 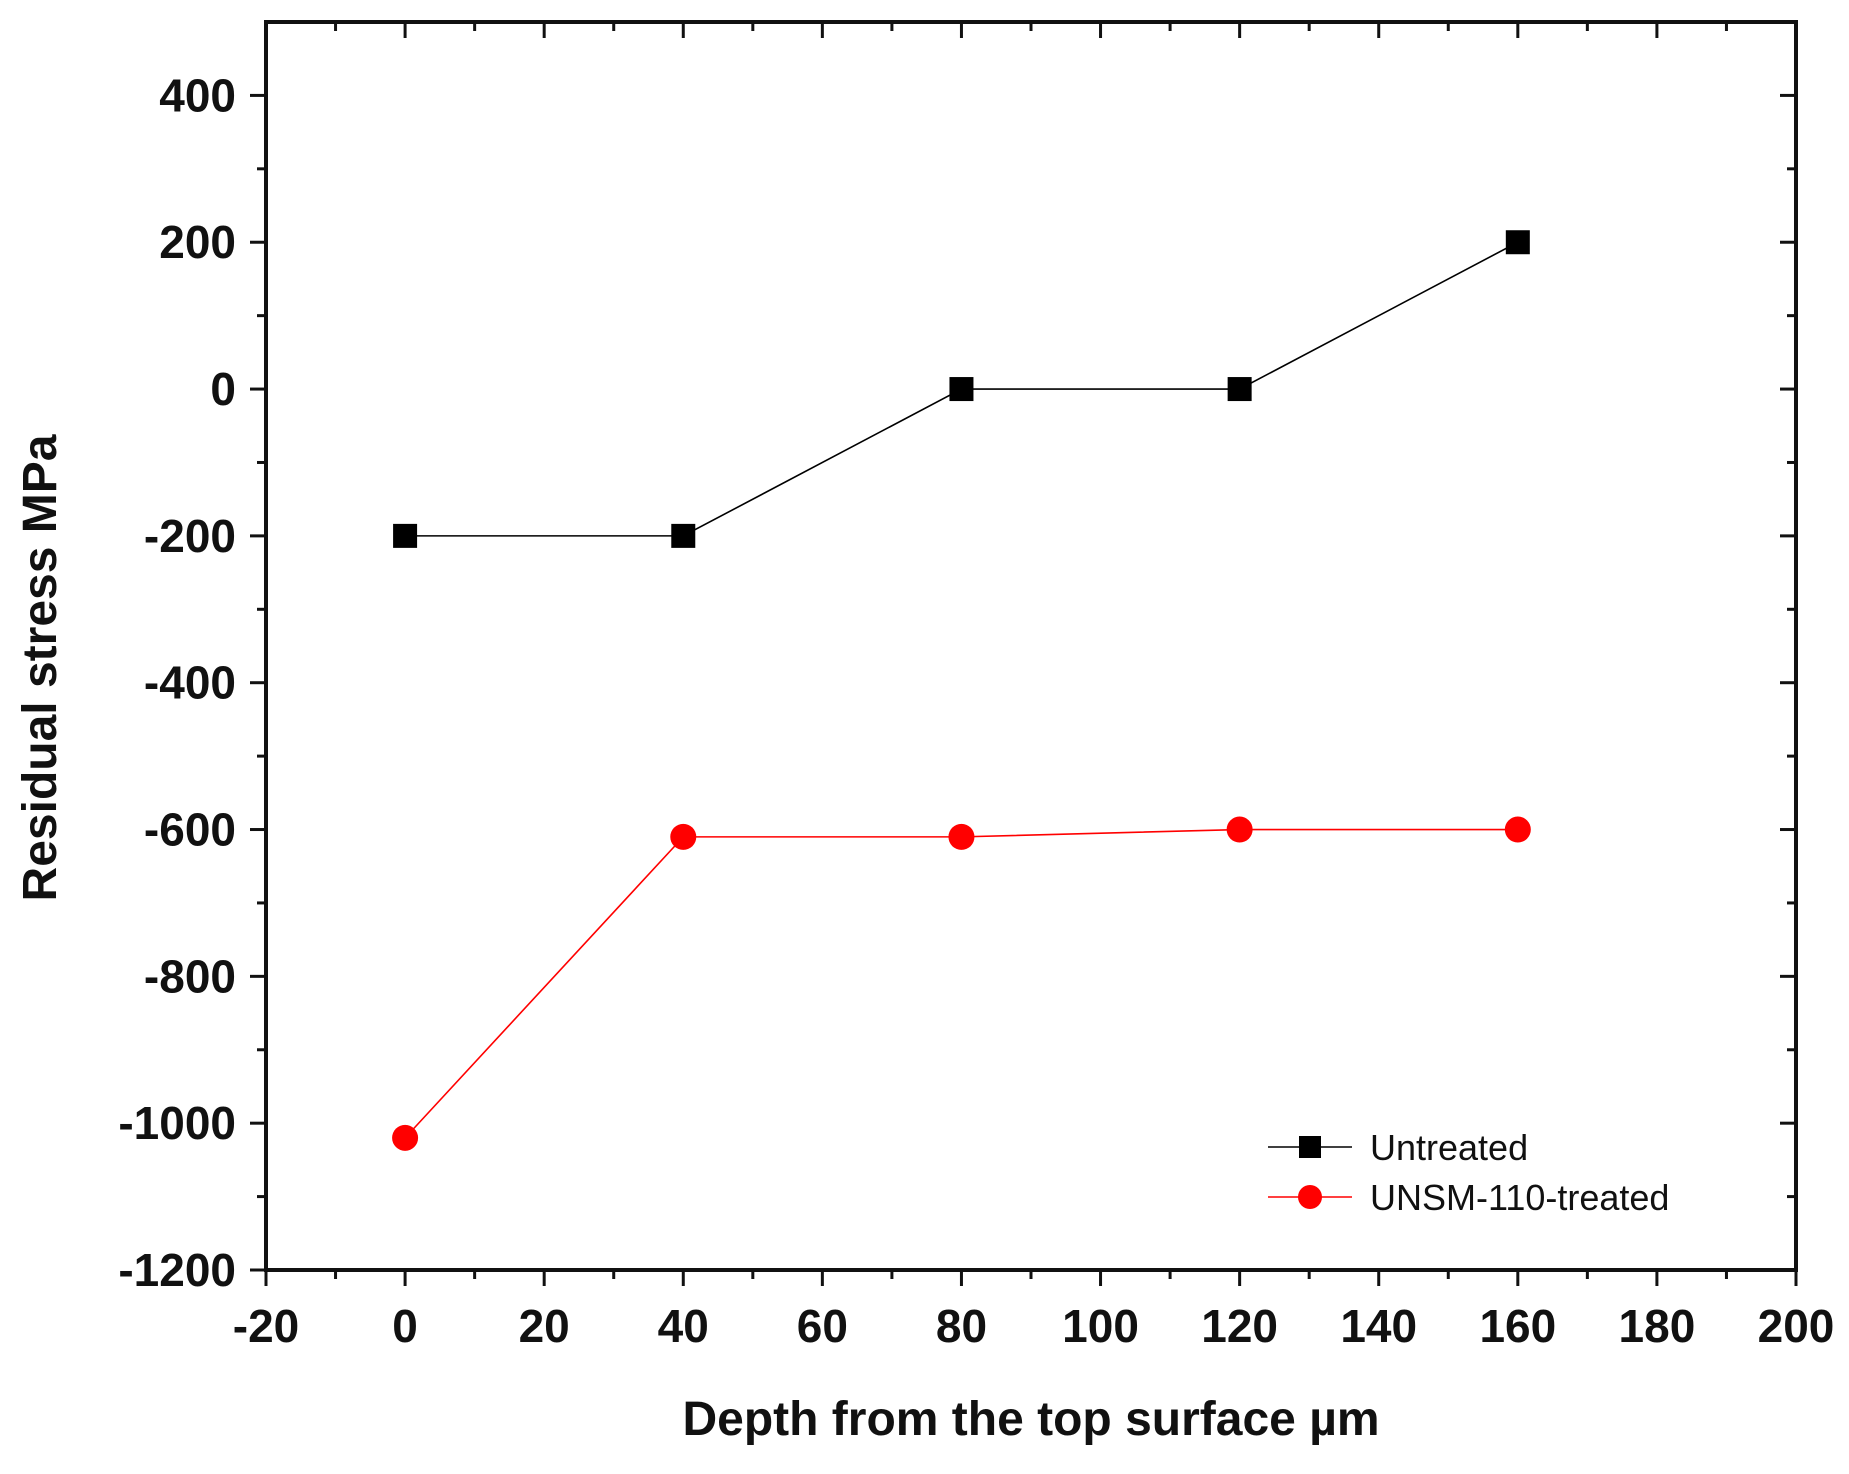 I want to click on y-tick-label: 0, so click(x=223, y=389).